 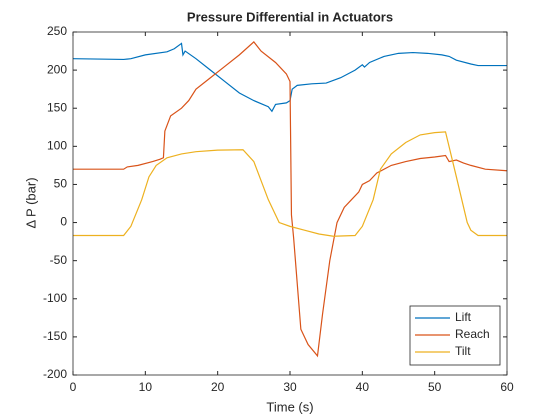 What do you see at coordinates (435, 387) in the screenshot?
I see `x-tick-label: 50` at bounding box center [435, 387].